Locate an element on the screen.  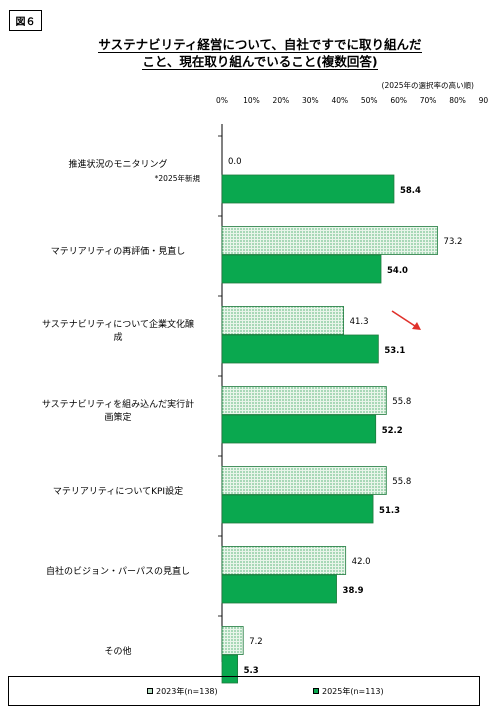
value-label-2025: 38.9 is located at coordinates (353, 591).